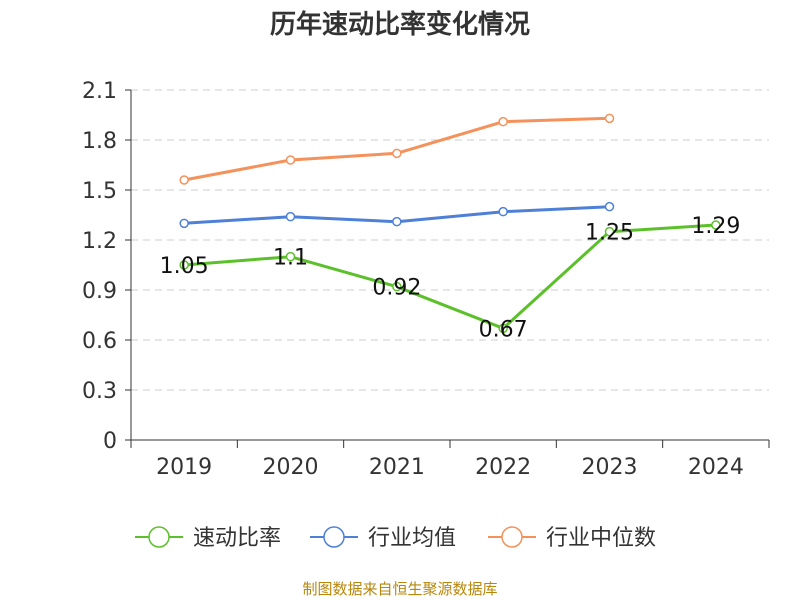 The height and width of the screenshot is (600, 800). What do you see at coordinates (99, 391) in the screenshot?
I see `y-tick-label: 0.3` at bounding box center [99, 391].